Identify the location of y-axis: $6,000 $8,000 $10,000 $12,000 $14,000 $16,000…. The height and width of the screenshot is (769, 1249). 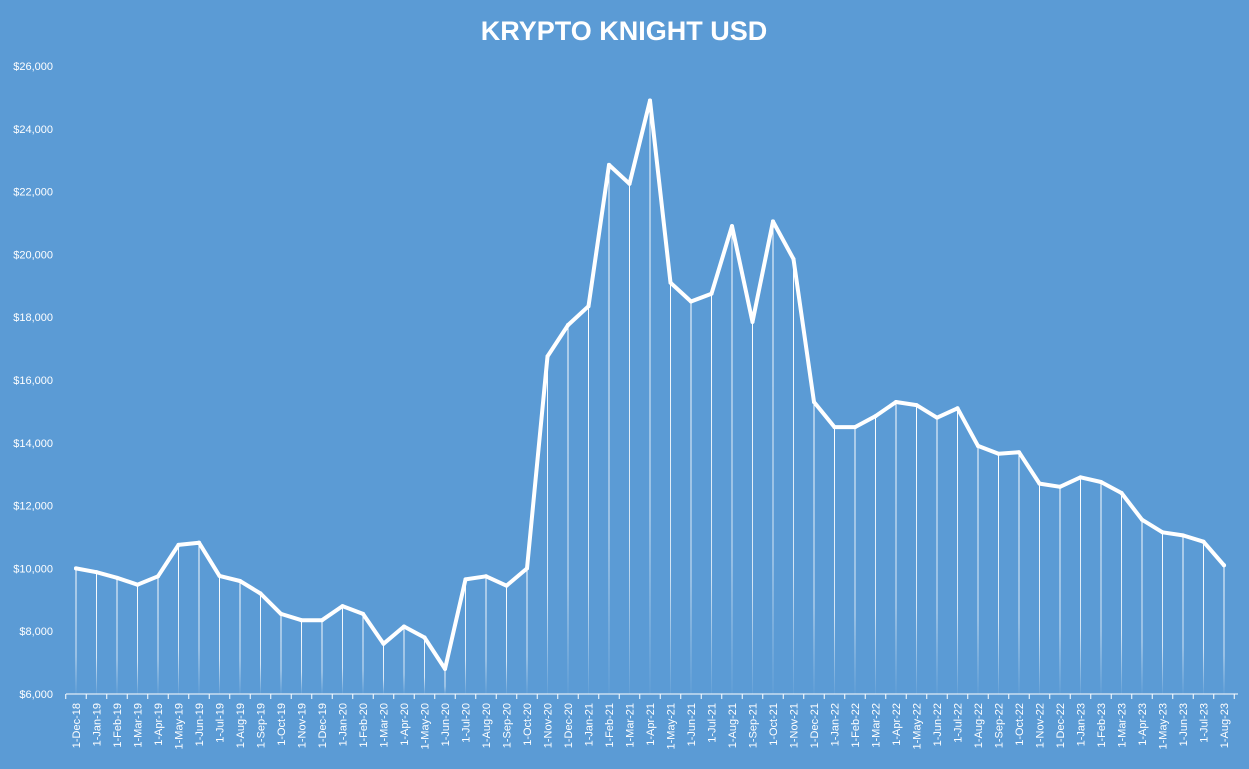
(33, 381).